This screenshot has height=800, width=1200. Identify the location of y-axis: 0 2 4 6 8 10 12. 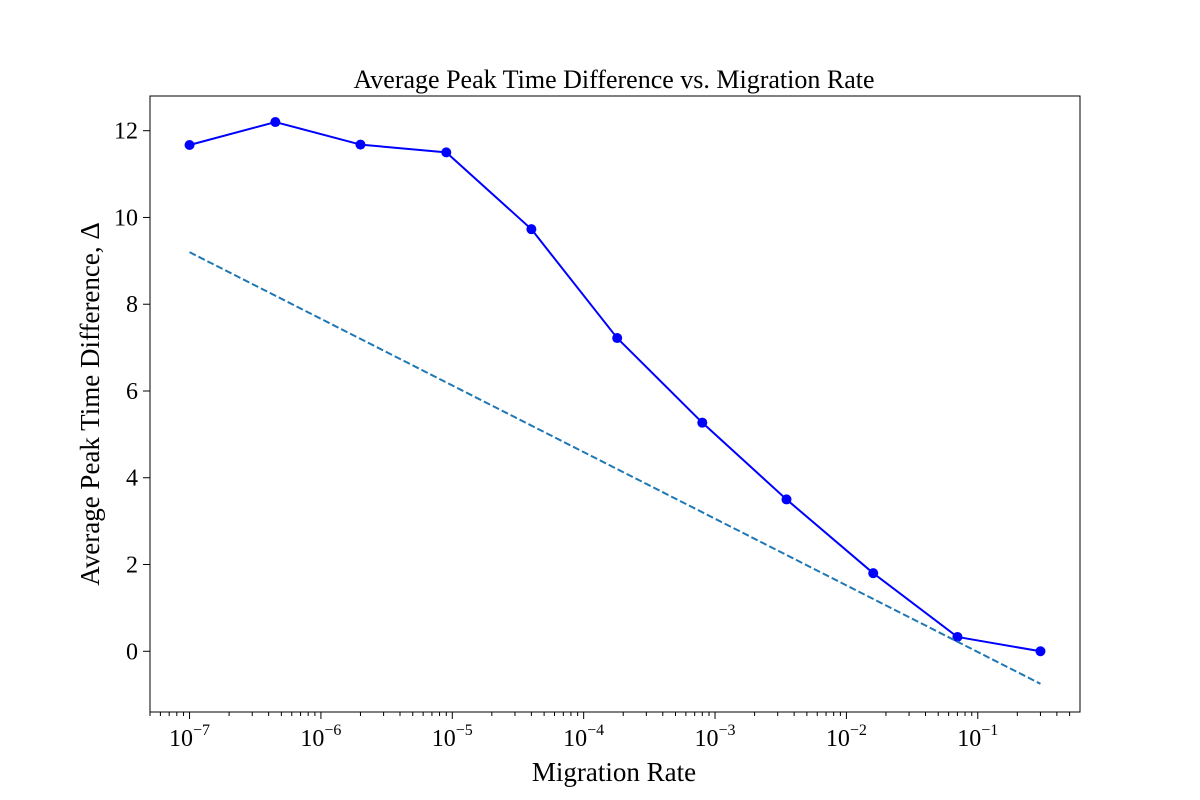
(132, 392).